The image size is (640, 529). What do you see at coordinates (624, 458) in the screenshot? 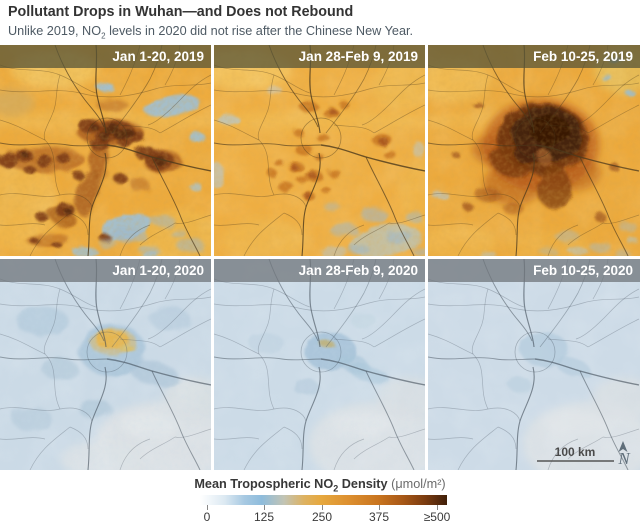
I see `svg-text: N` at bounding box center [624, 458].